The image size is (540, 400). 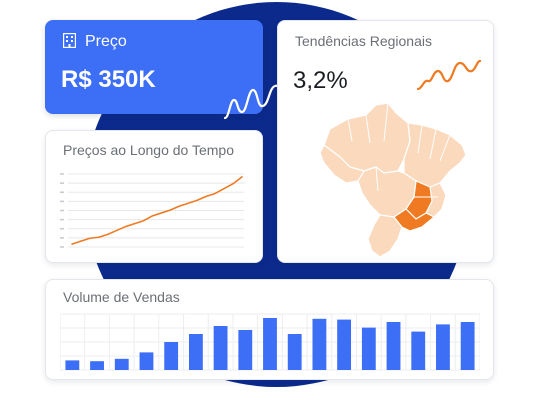 What do you see at coordinates (342, 164) in the screenshot?
I see `region-west` at bounding box center [342, 164].